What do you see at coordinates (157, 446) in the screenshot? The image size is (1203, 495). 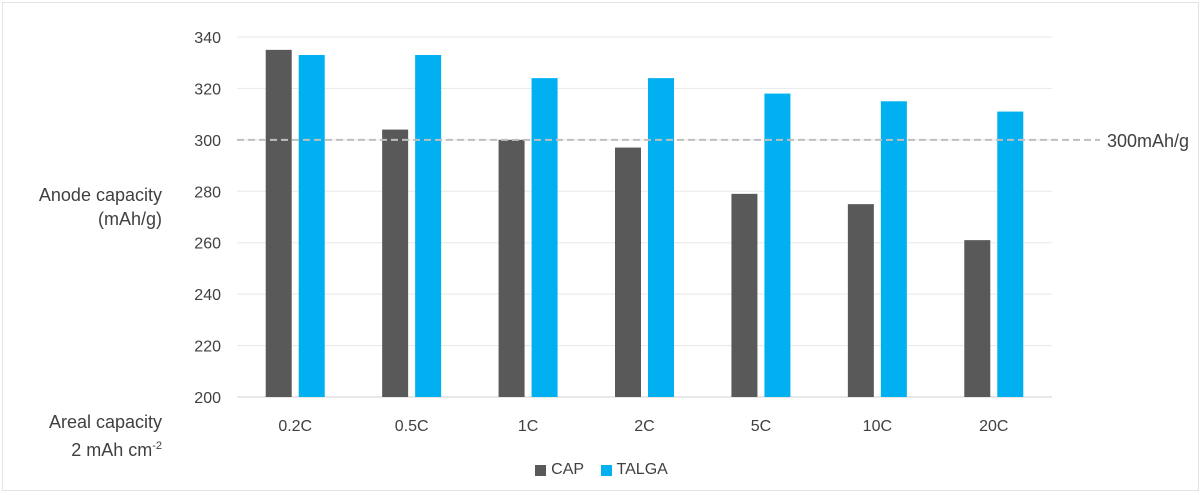 I see `areal-capacity-exponent: -2` at bounding box center [157, 446].